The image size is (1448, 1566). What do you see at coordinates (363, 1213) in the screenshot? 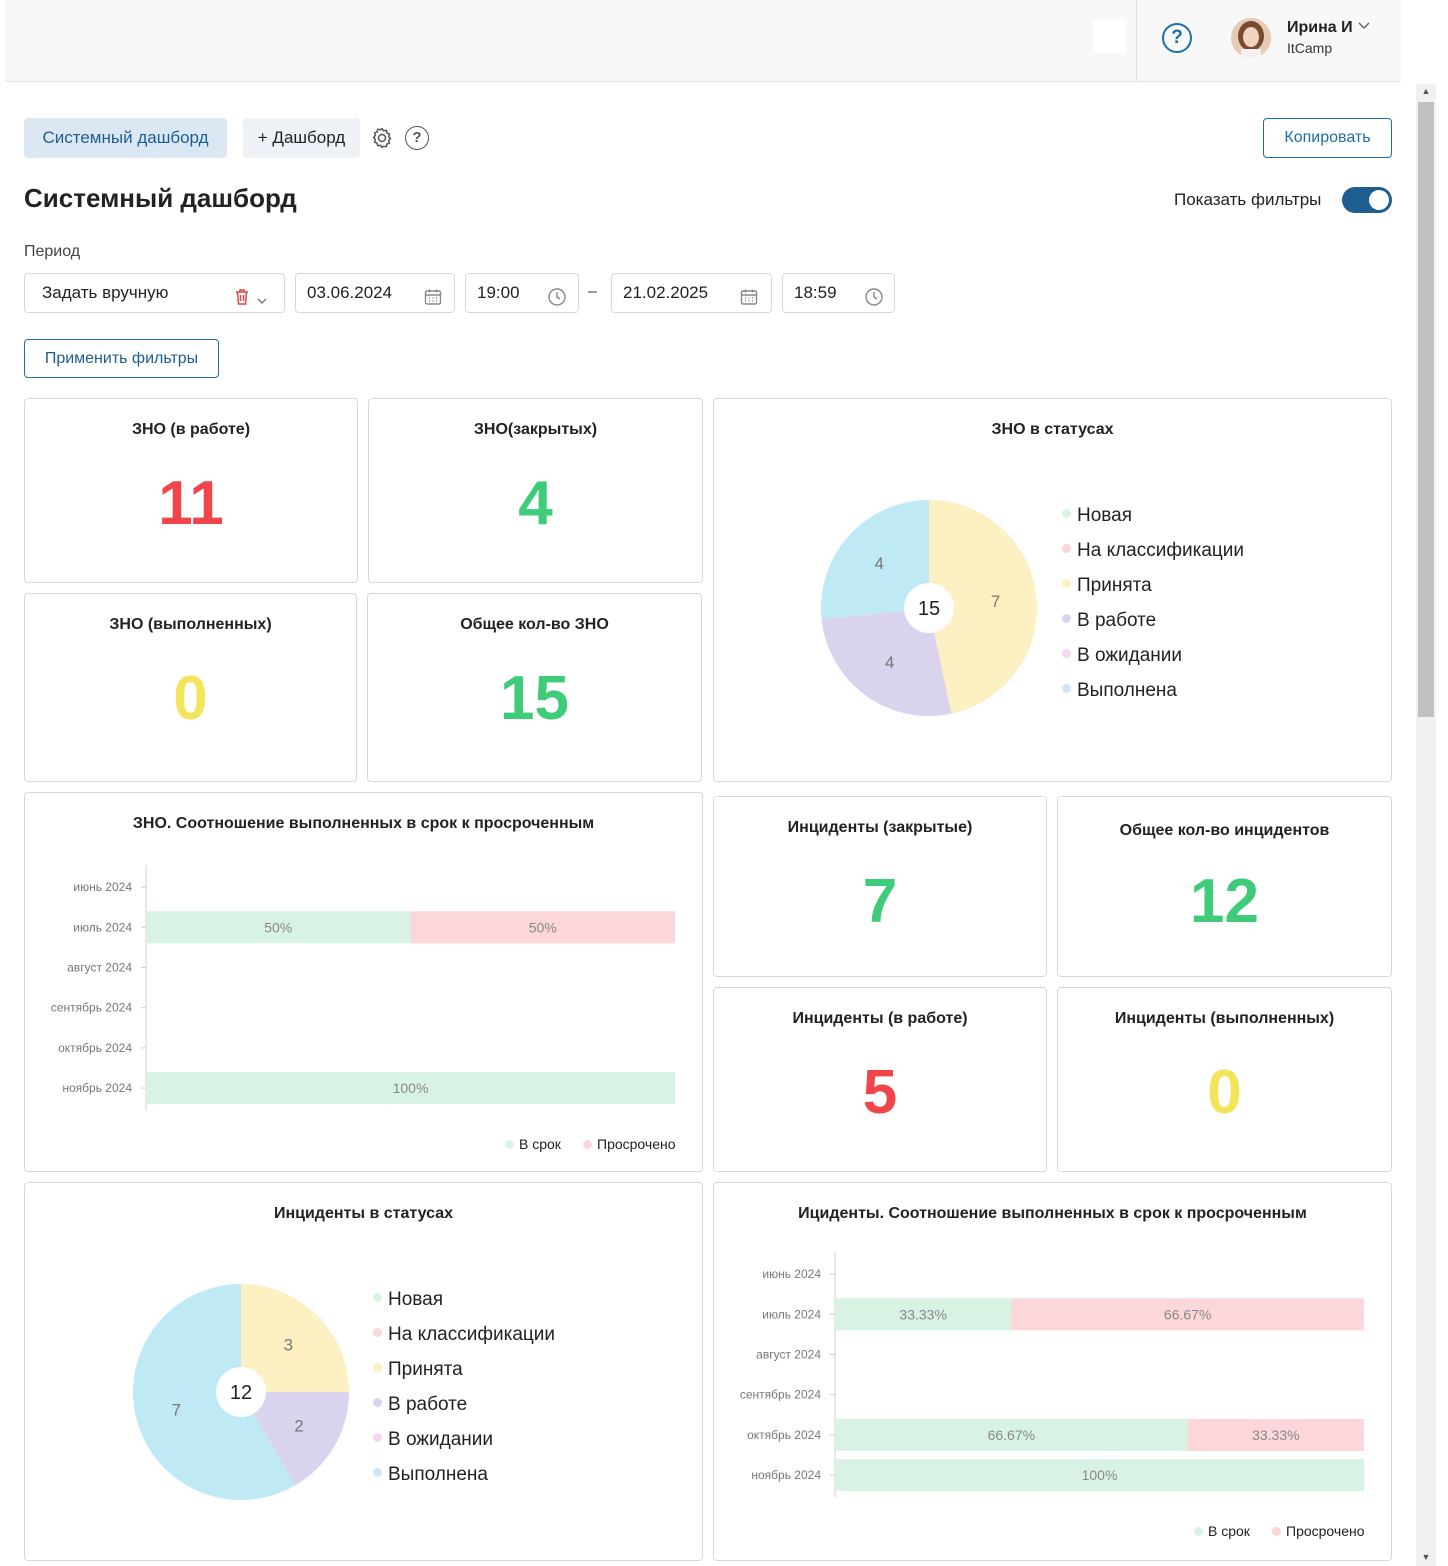
I see `widget-title: Инциденты в статусах` at bounding box center [363, 1213].